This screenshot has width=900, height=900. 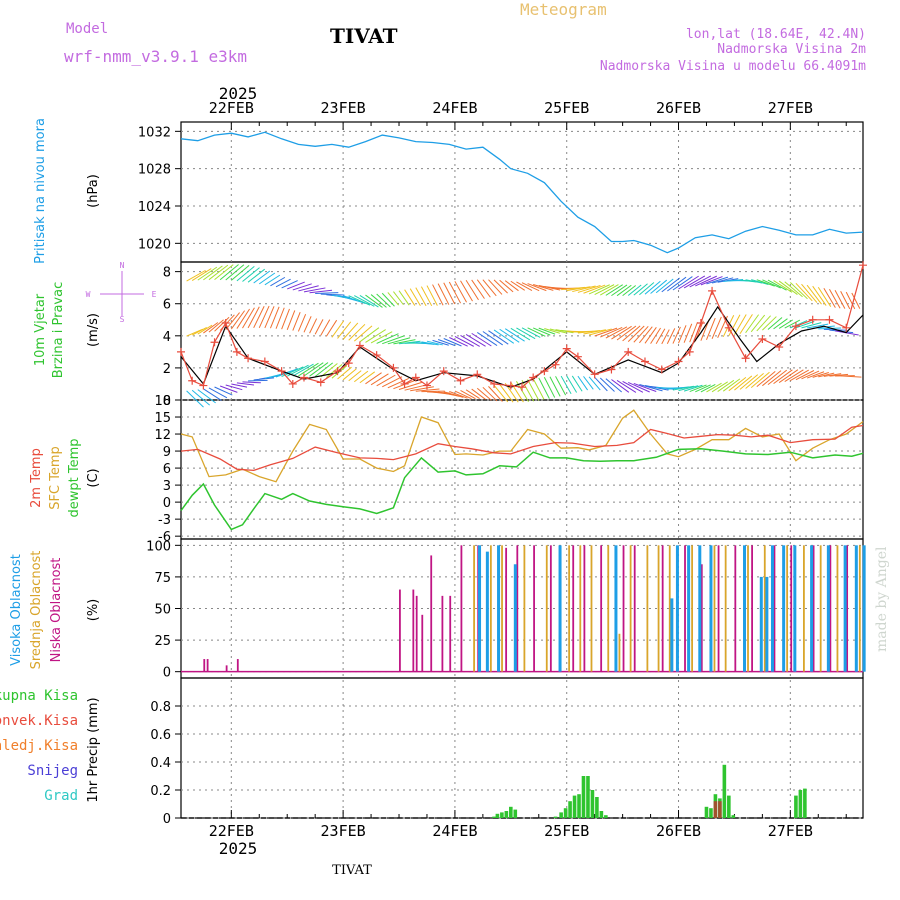 I want to click on legend-hail: Grad, so click(x=61, y=796).